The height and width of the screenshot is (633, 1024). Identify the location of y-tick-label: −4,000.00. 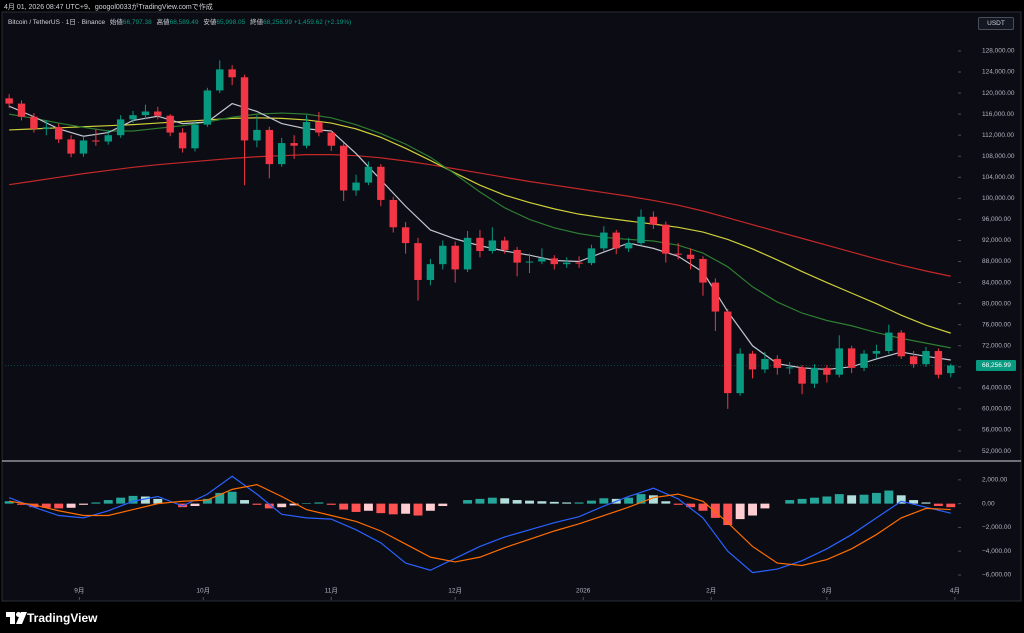
(996, 551).